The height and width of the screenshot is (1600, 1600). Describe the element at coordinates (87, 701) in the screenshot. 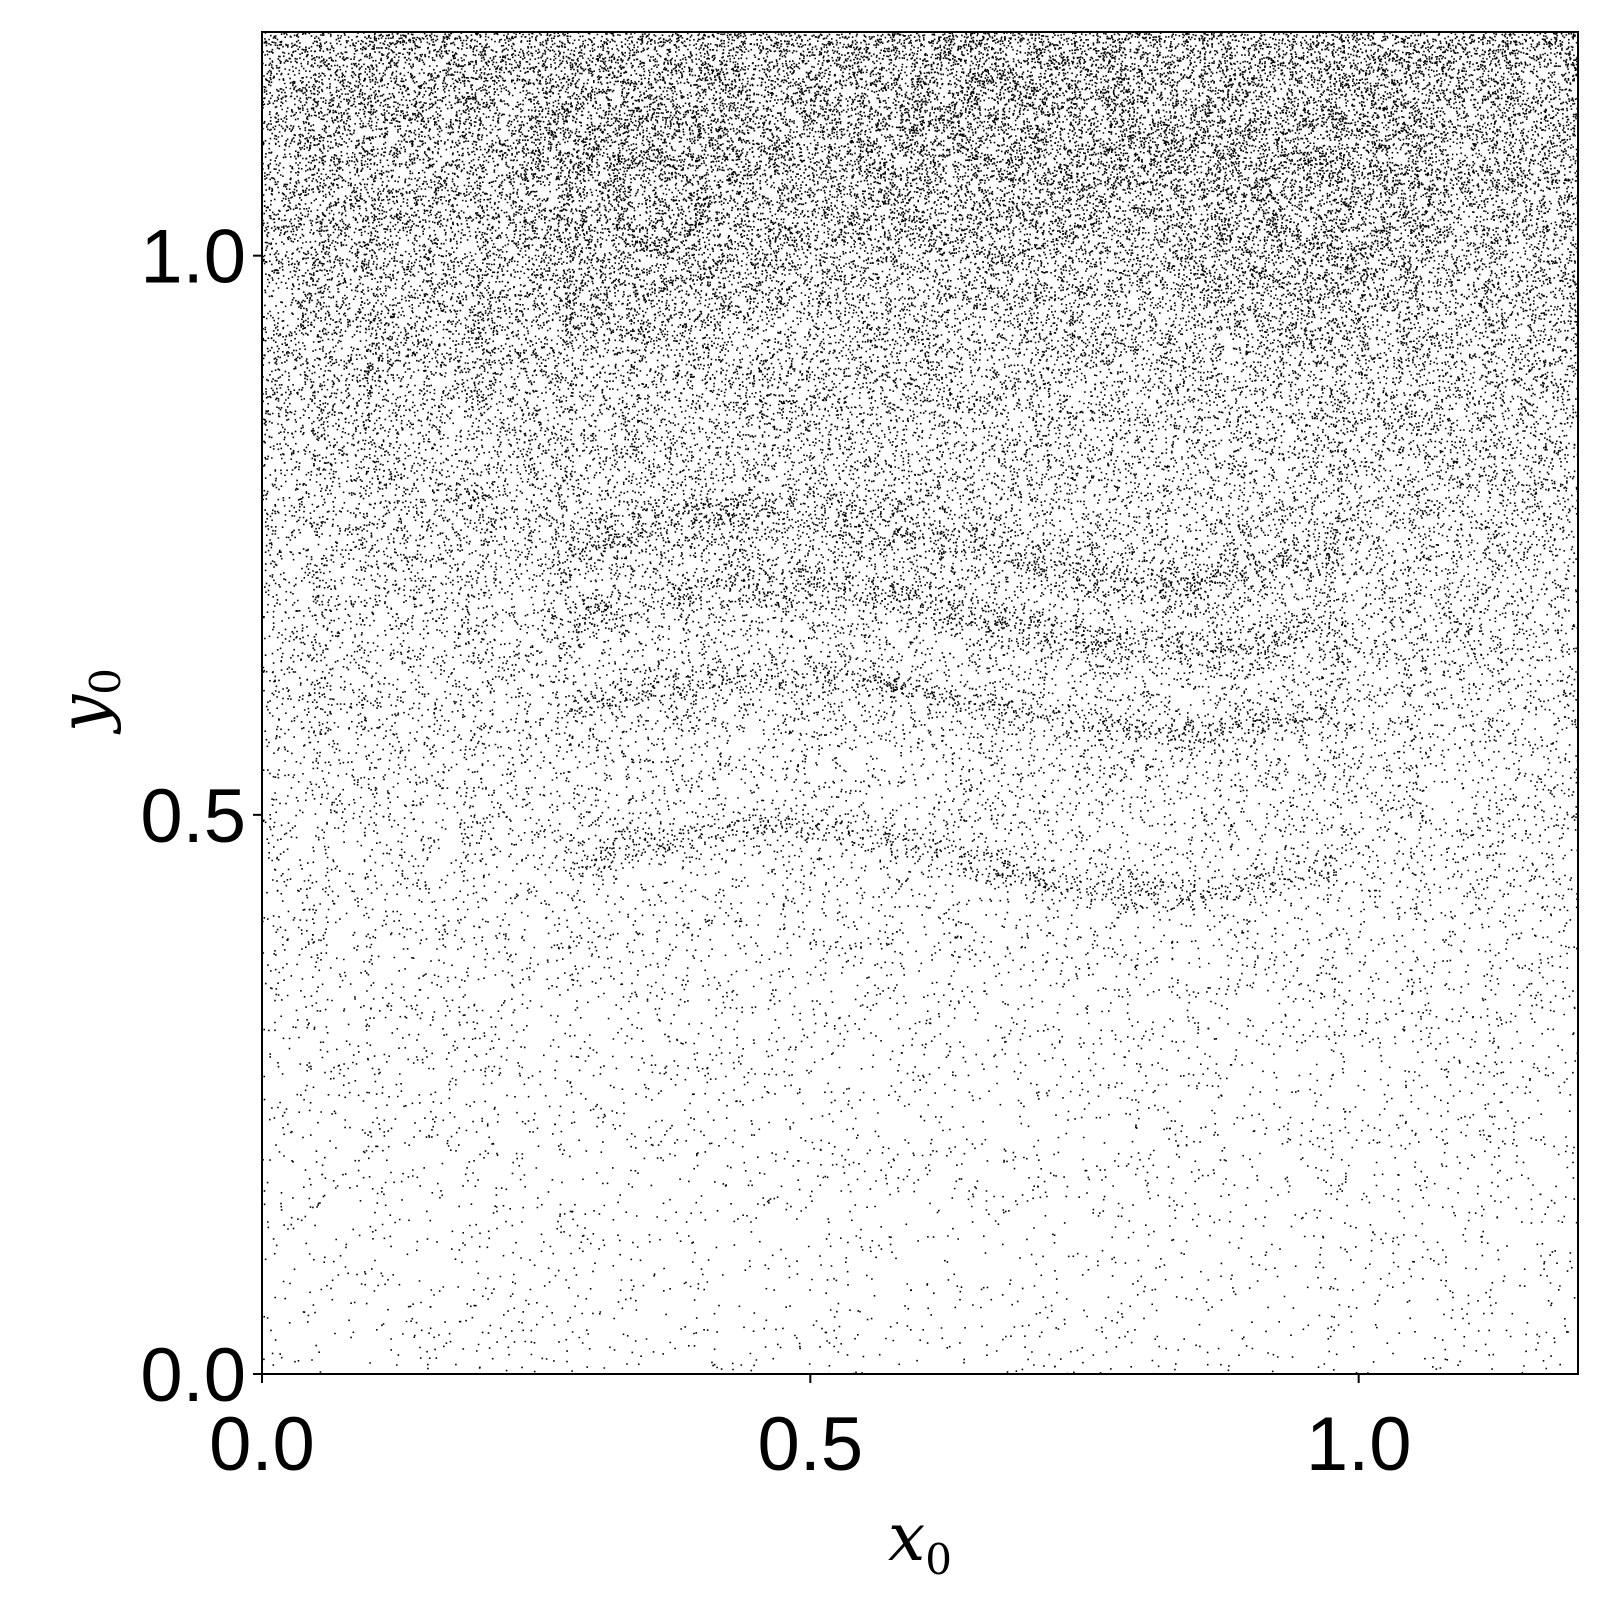

I see `y-axis-label: y0` at that location.